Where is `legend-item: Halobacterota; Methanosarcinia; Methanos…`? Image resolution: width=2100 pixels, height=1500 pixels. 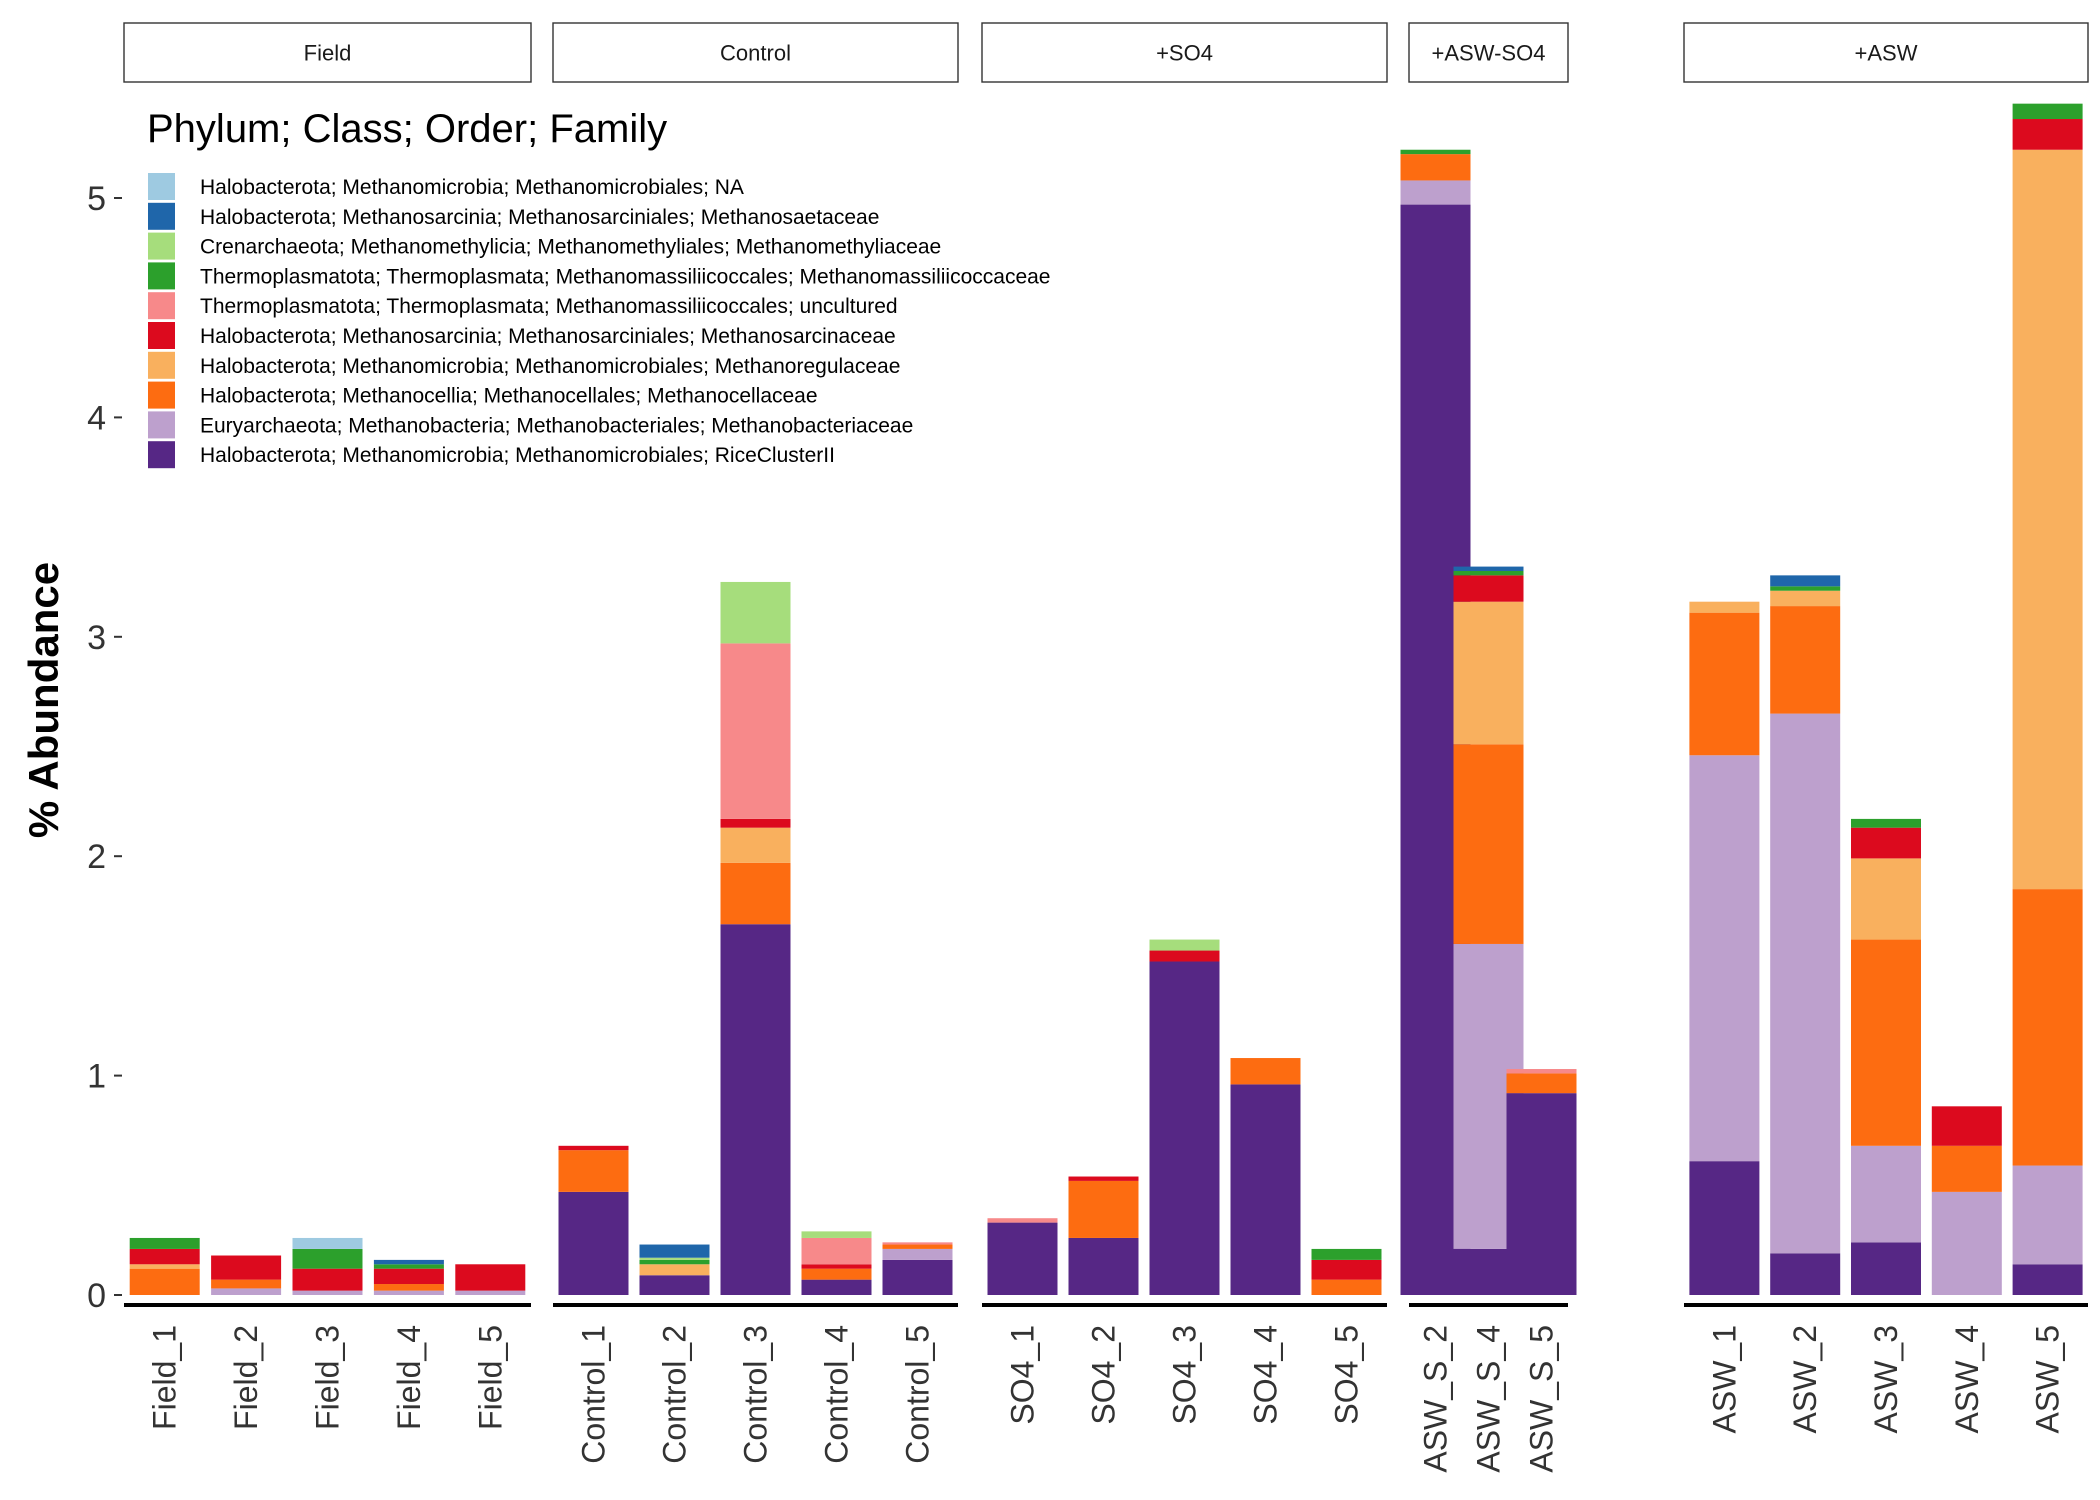
legend-item: Halobacterota; Methanosarcinia; Methanos… is located at coordinates (522, 335).